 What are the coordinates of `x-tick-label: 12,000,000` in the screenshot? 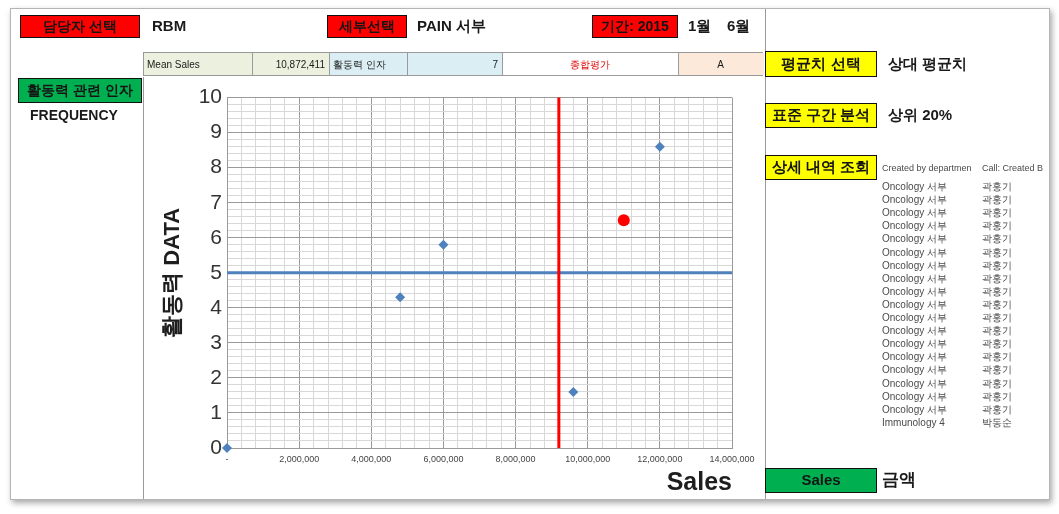 It's located at (660, 458).